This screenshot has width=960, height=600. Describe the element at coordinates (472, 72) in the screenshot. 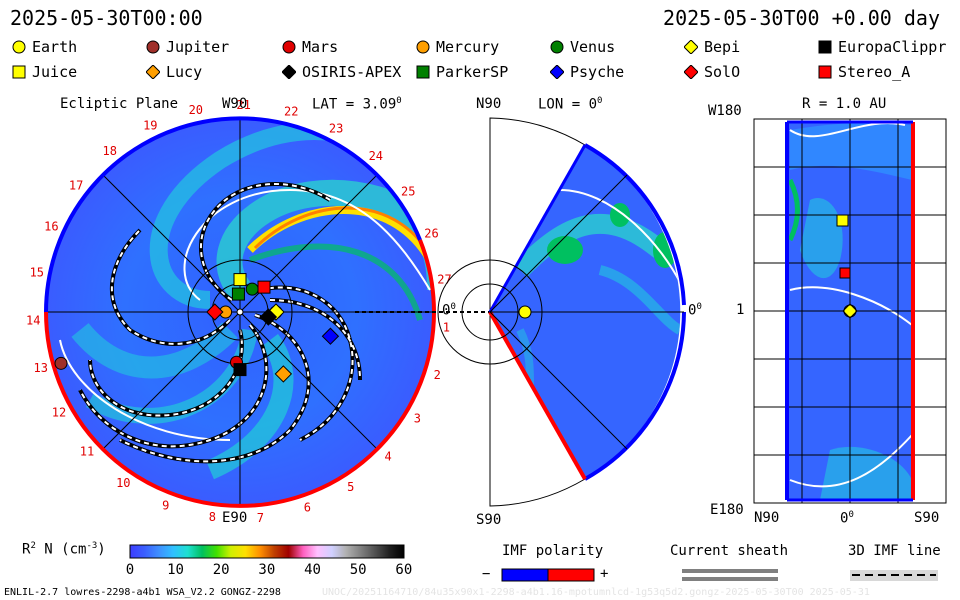

I see `legend-label: ParkerSP` at that location.